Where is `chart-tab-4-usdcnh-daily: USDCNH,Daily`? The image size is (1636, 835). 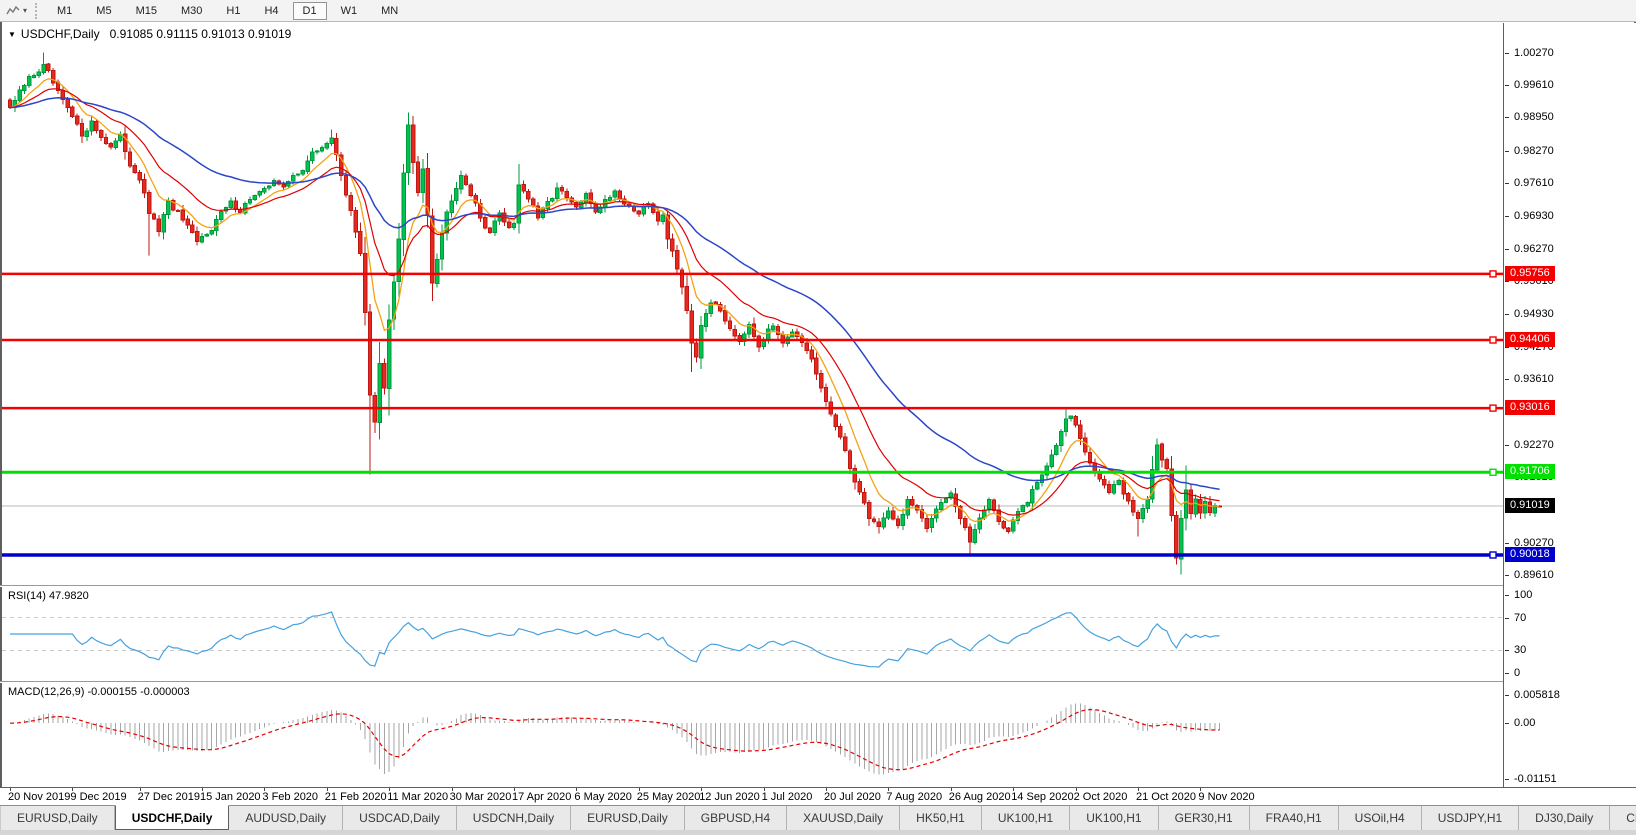 chart-tab-4-usdcnh-daily: USDCNH,Daily is located at coordinates (514, 818).